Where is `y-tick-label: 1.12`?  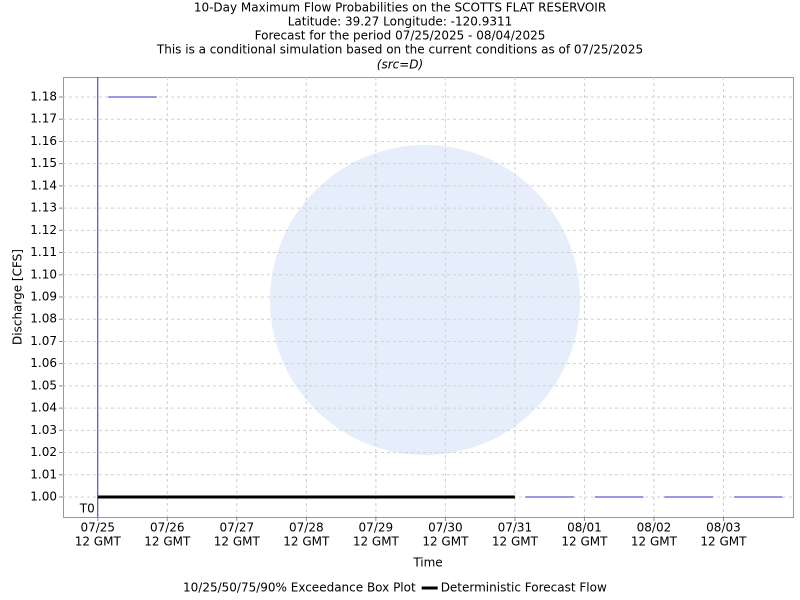 y-tick-label: 1.12 is located at coordinates (43, 230).